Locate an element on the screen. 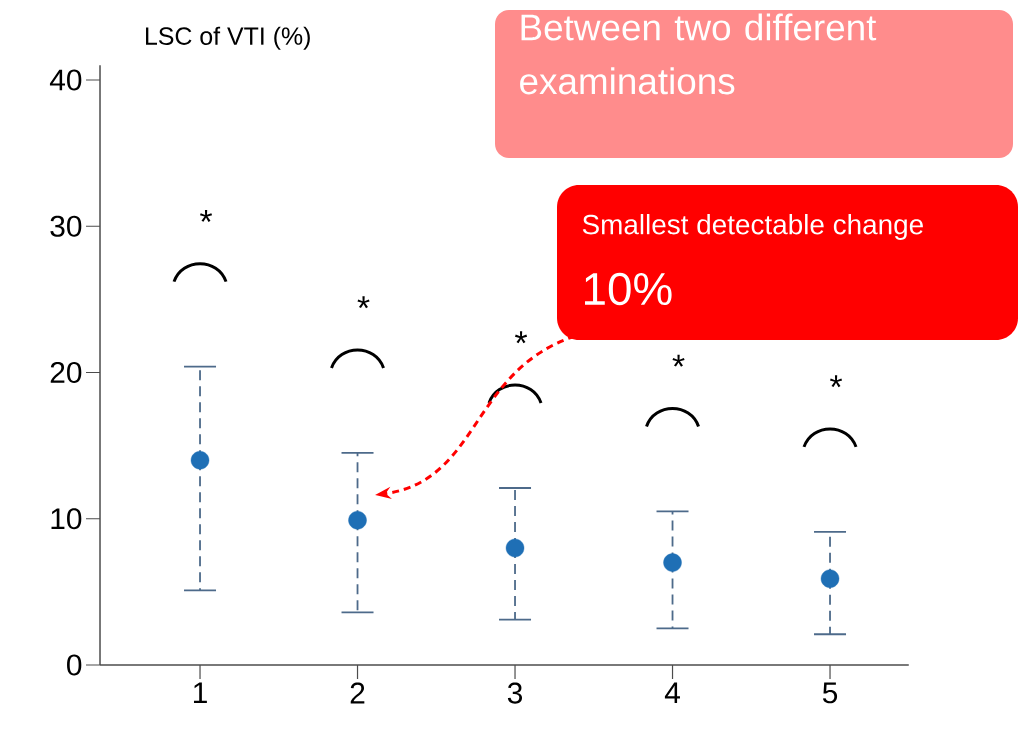 The width and height of the screenshot is (1018, 741). x-tick-label: 1 is located at coordinates (200, 693).